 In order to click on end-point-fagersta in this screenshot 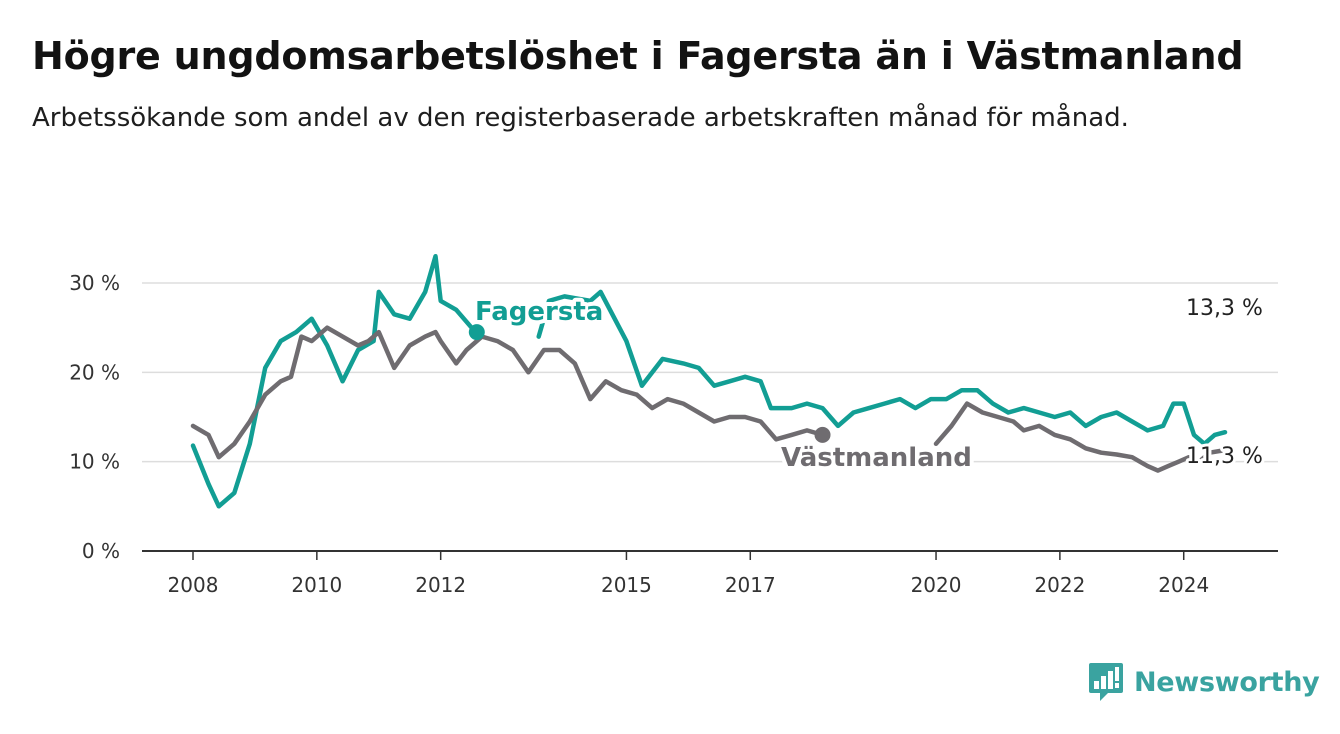, I will do `click(476, 332)`.